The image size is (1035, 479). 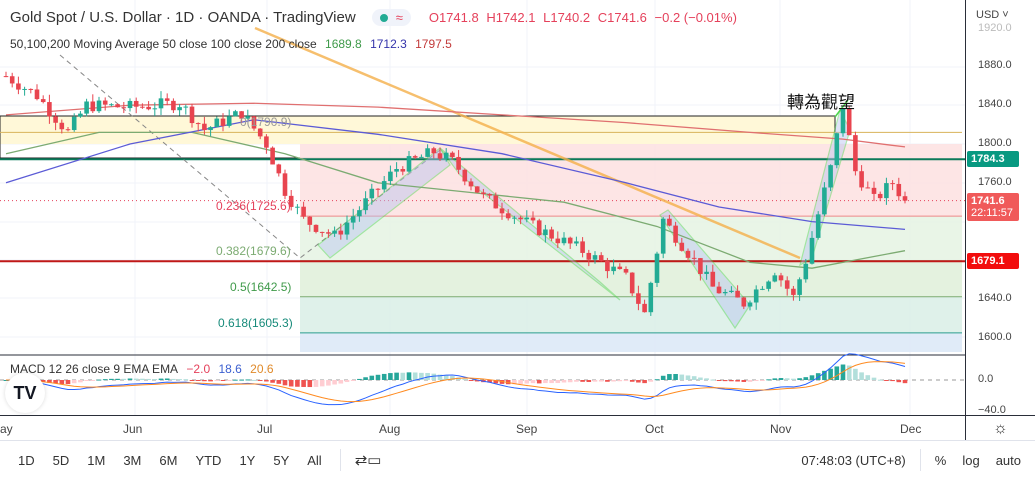 What do you see at coordinates (230, 369) in the screenshot?
I see `macd-value: 18.6` at bounding box center [230, 369].